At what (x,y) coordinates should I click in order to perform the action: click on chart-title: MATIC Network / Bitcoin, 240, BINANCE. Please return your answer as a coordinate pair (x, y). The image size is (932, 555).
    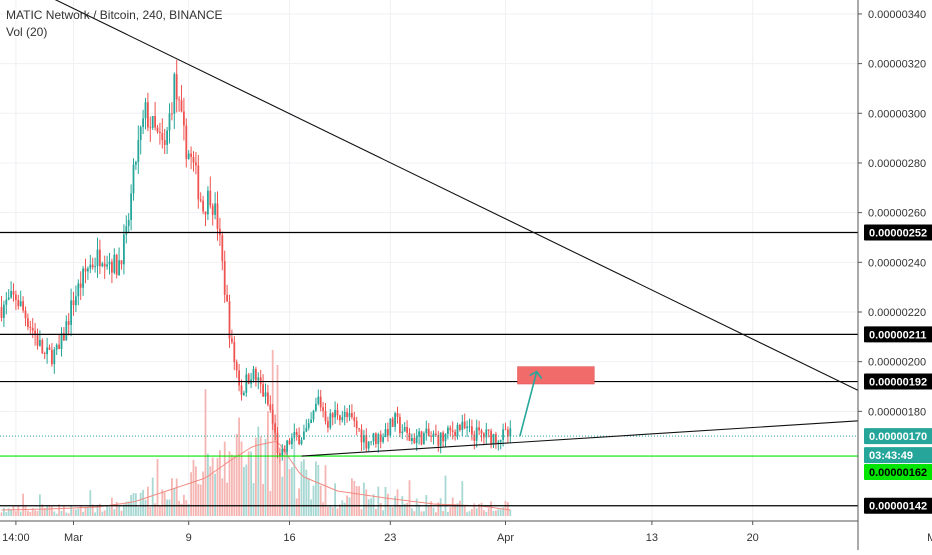
    Looking at the image, I should click on (114, 15).